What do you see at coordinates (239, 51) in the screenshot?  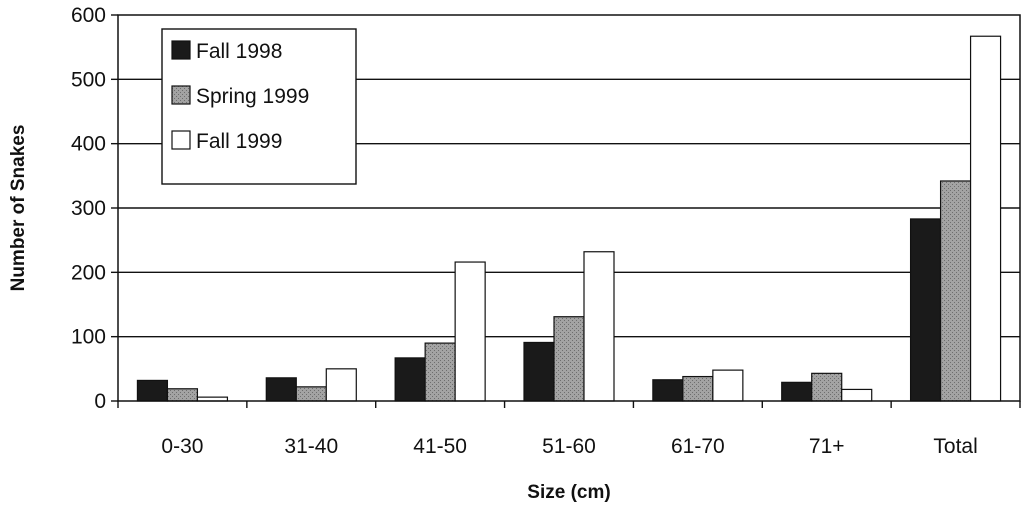 I see `legend-label: Fall 1998` at bounding box center [239, 51].